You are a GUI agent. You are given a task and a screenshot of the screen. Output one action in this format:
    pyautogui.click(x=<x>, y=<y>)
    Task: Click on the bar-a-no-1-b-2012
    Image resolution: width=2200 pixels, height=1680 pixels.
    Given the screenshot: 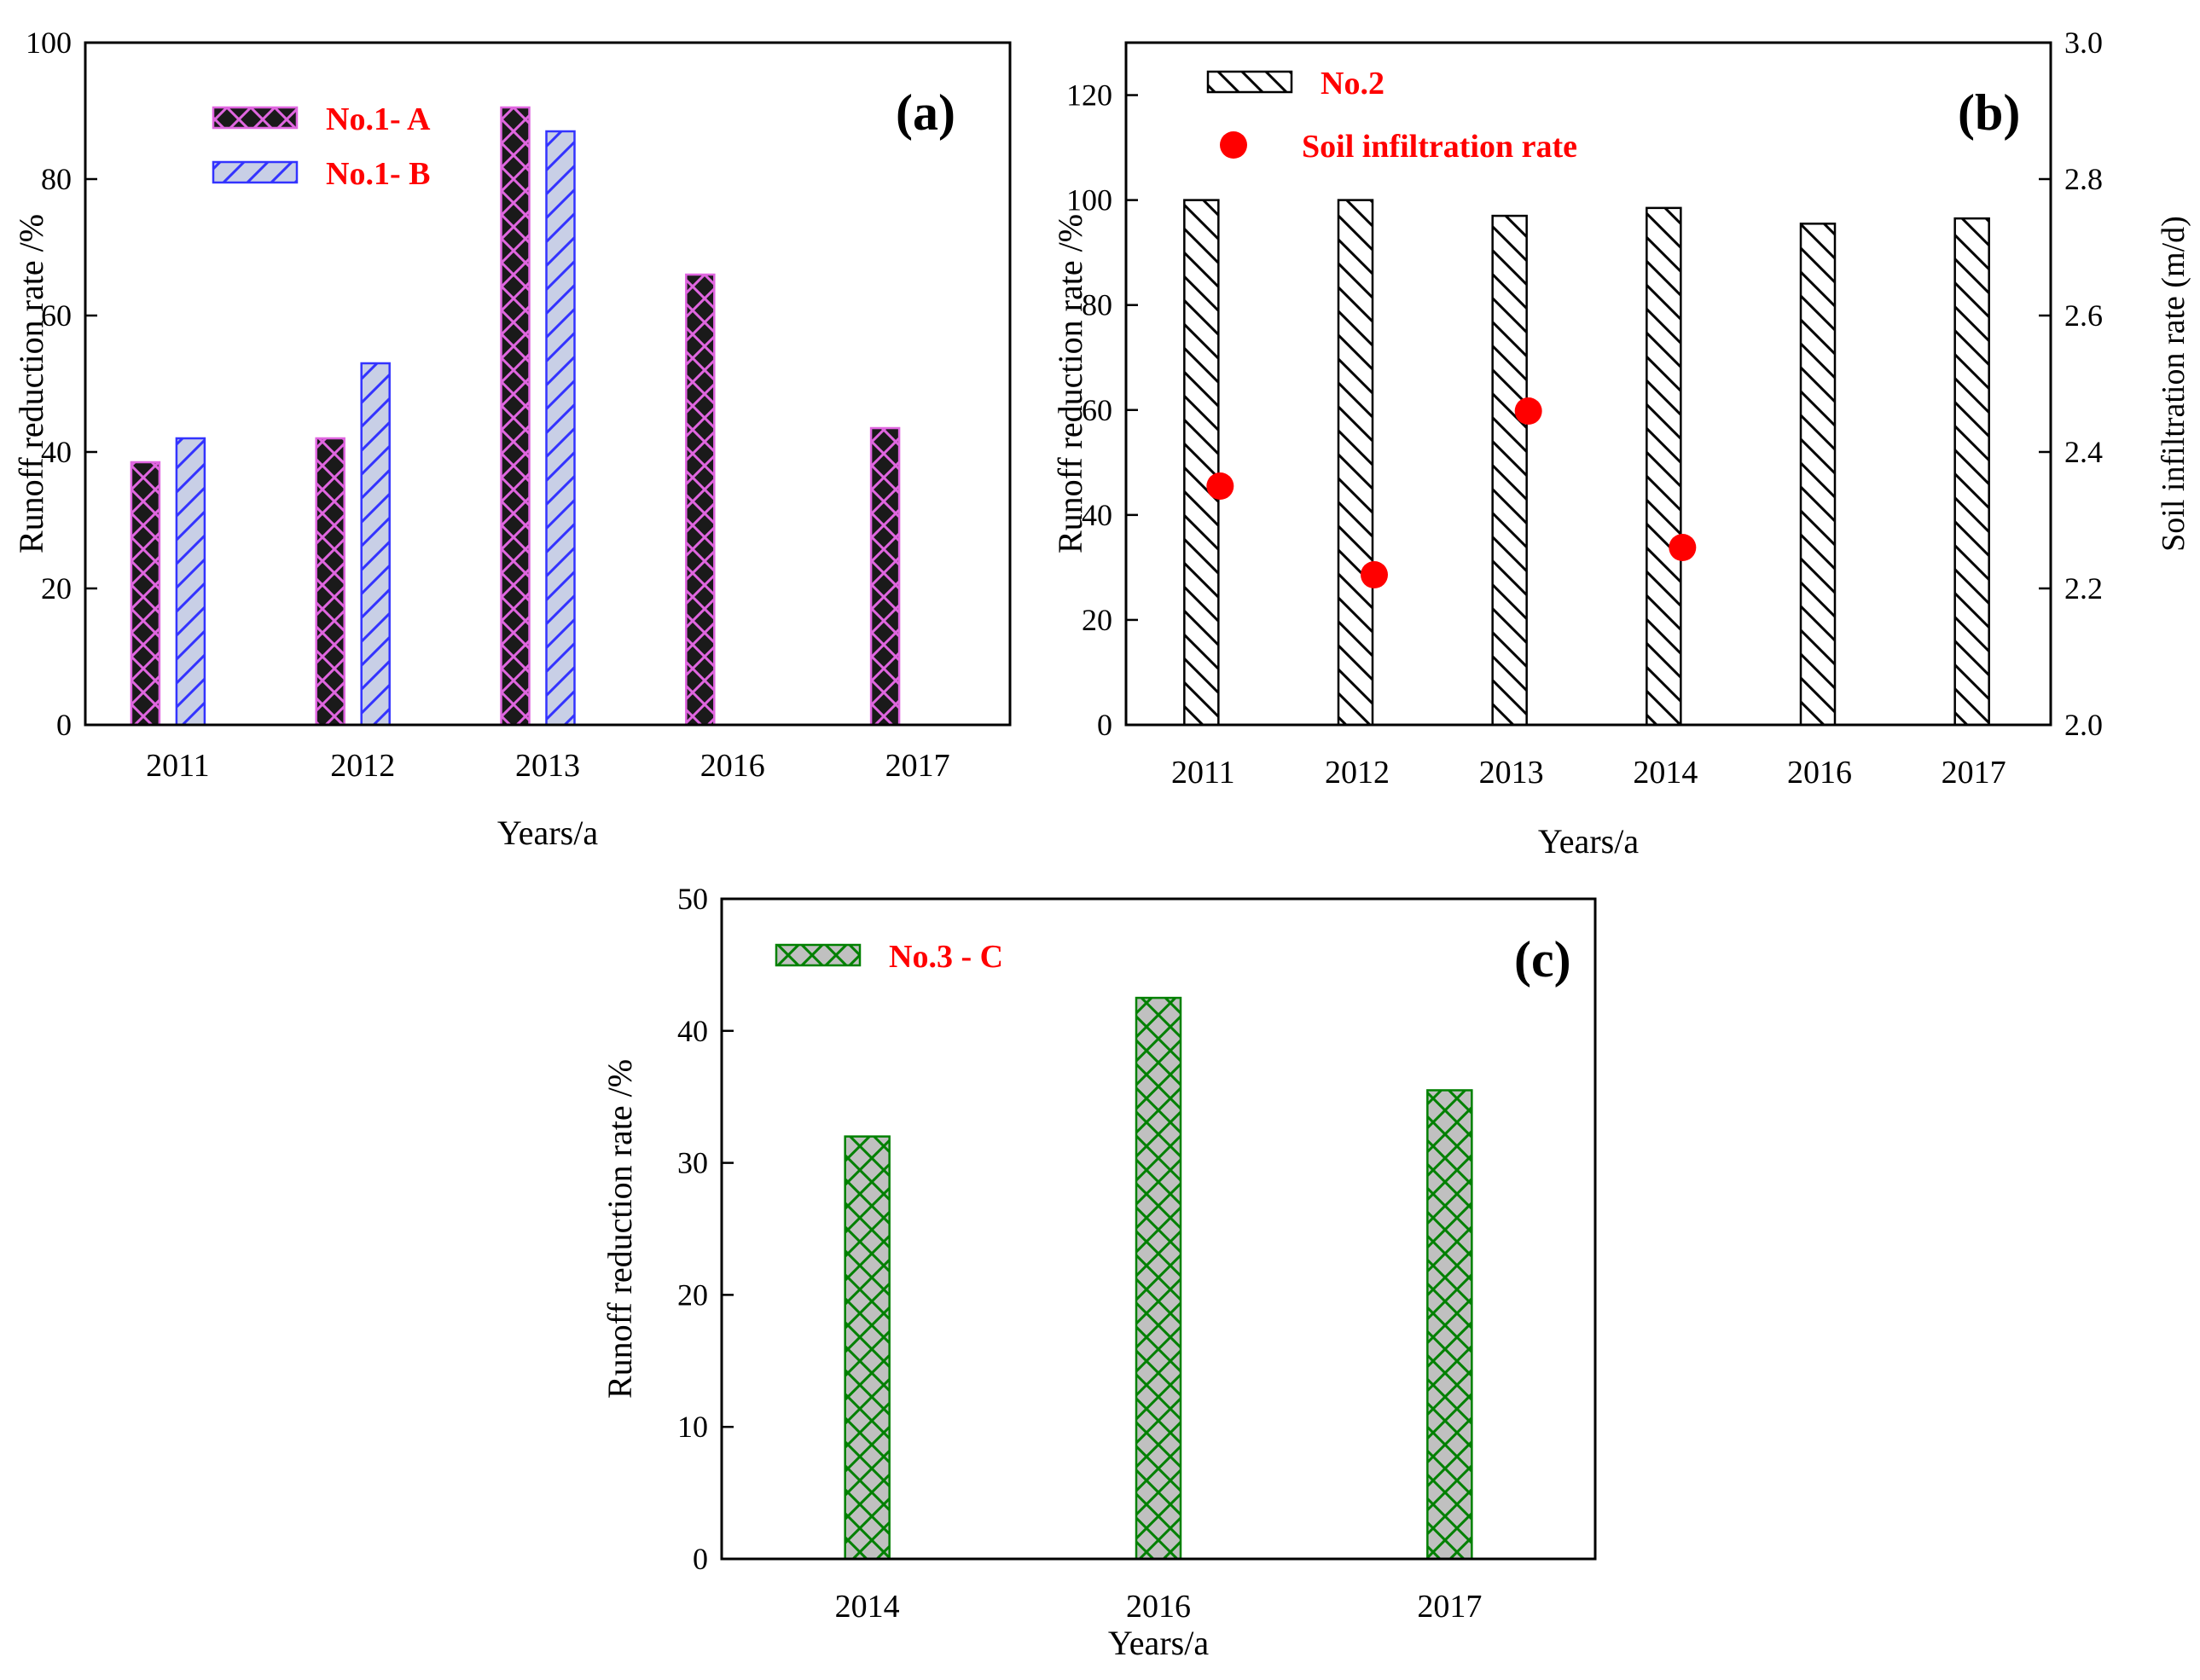 What is the action you would take?
    pyautogui.click(x=376, y=544)
    